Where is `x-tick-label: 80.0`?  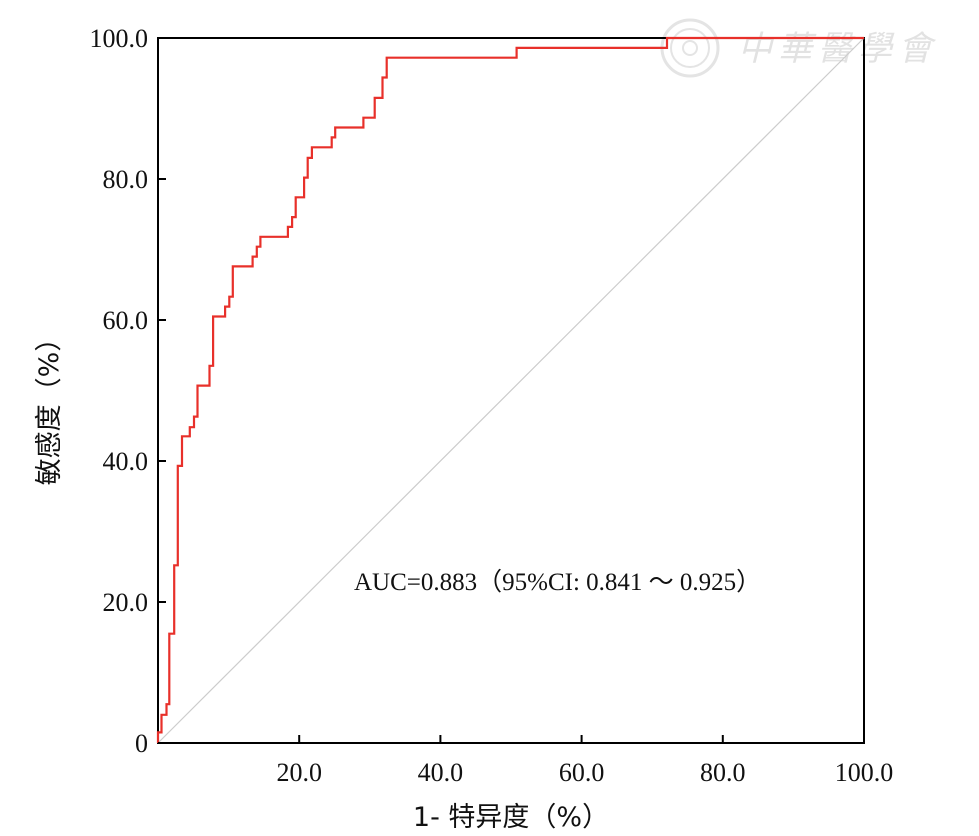
x-tick-label: 80.0 is located at coordinates (723, 772).